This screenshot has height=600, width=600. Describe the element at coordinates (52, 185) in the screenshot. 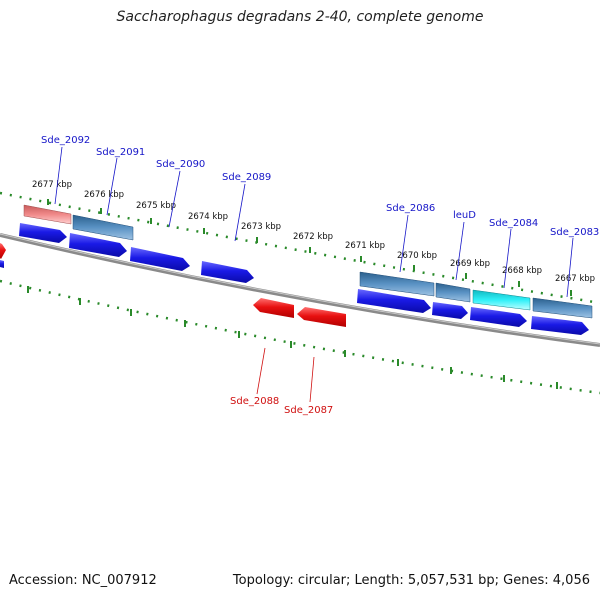

I see `tick-label: 2677 kbp` at that location.